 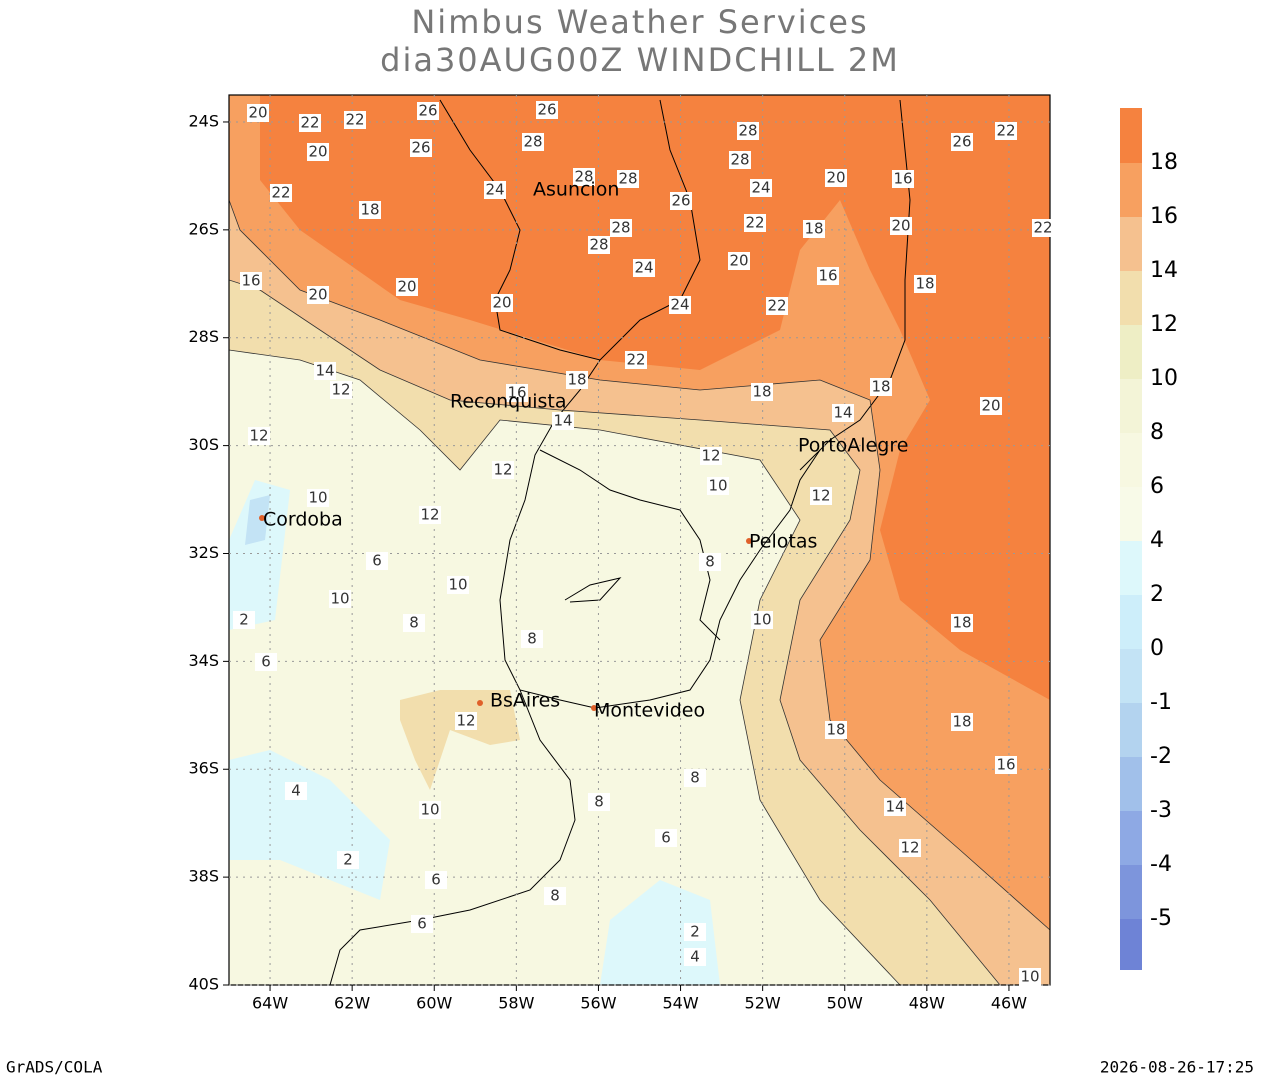 I want to click on y-tick-label: 38S, so click(x=203, y=876).